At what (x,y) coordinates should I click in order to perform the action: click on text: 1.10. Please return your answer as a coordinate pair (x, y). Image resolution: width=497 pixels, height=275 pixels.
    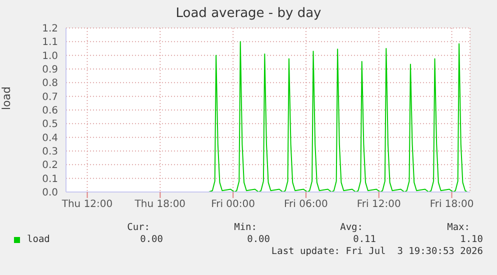
    Looking at the image, I should click on (471, 239).